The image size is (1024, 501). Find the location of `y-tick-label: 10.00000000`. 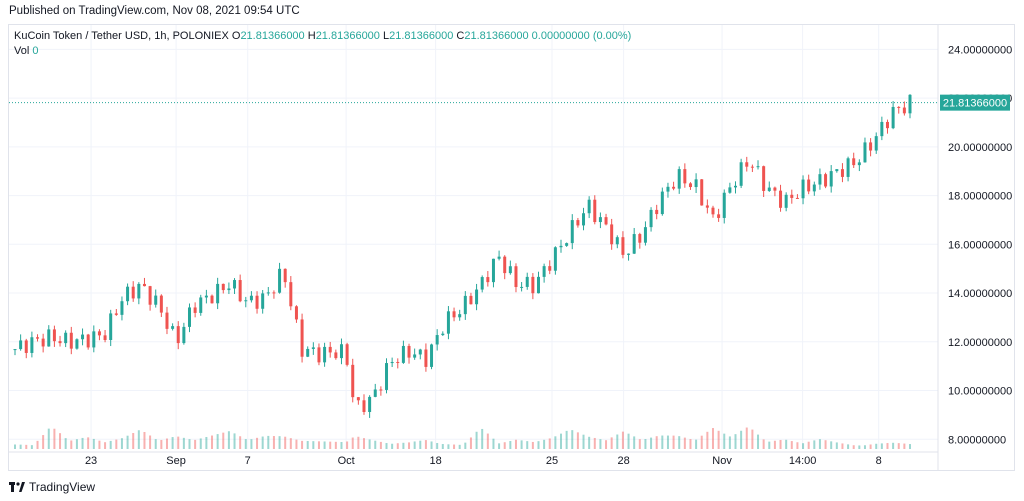

y-tick-label: 10.00000000 is located at coordinates (980, 392).